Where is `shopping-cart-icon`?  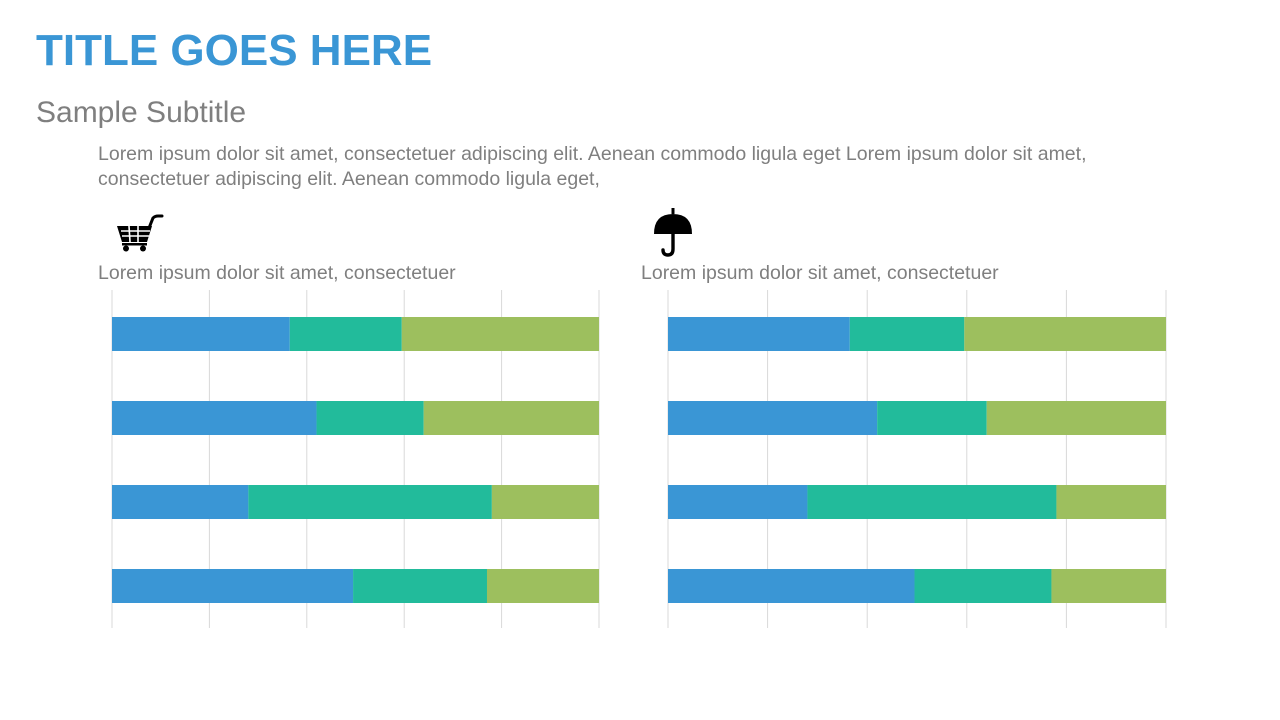
shopping-cart-icon is located at coordinates (142, 234).